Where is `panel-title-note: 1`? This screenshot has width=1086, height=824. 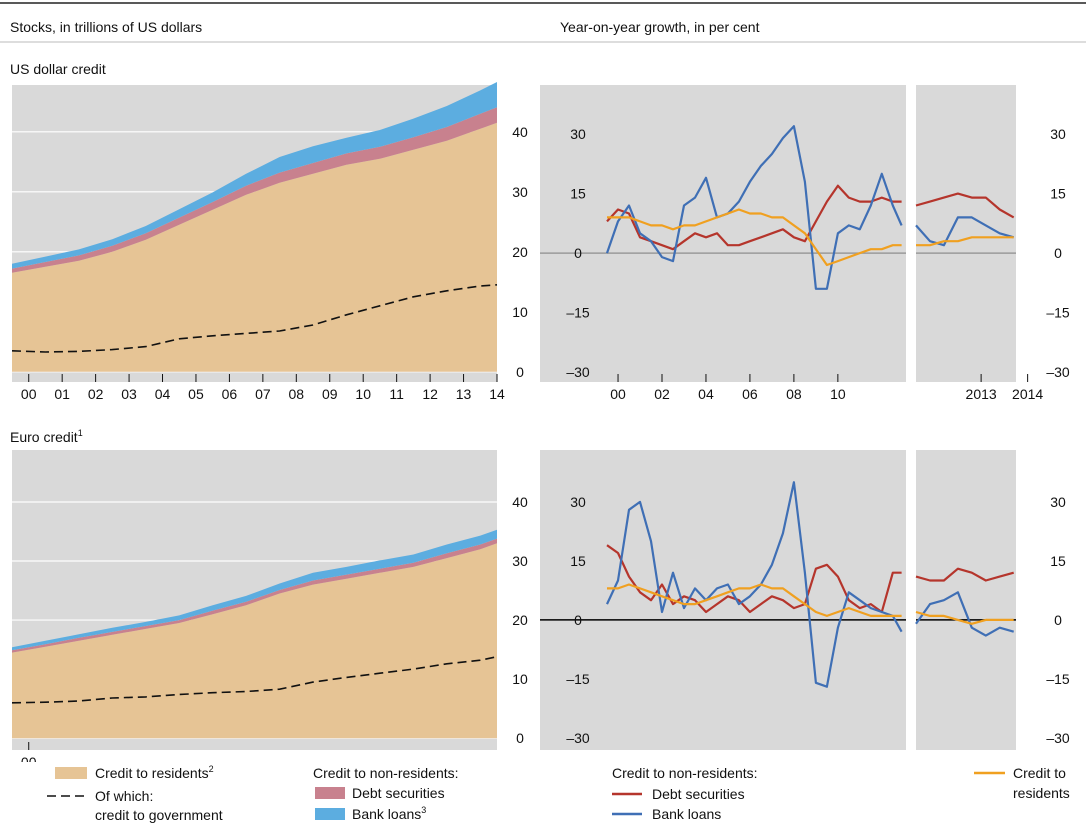
panel-title-note: 1 is located at coordinates (80, 433).